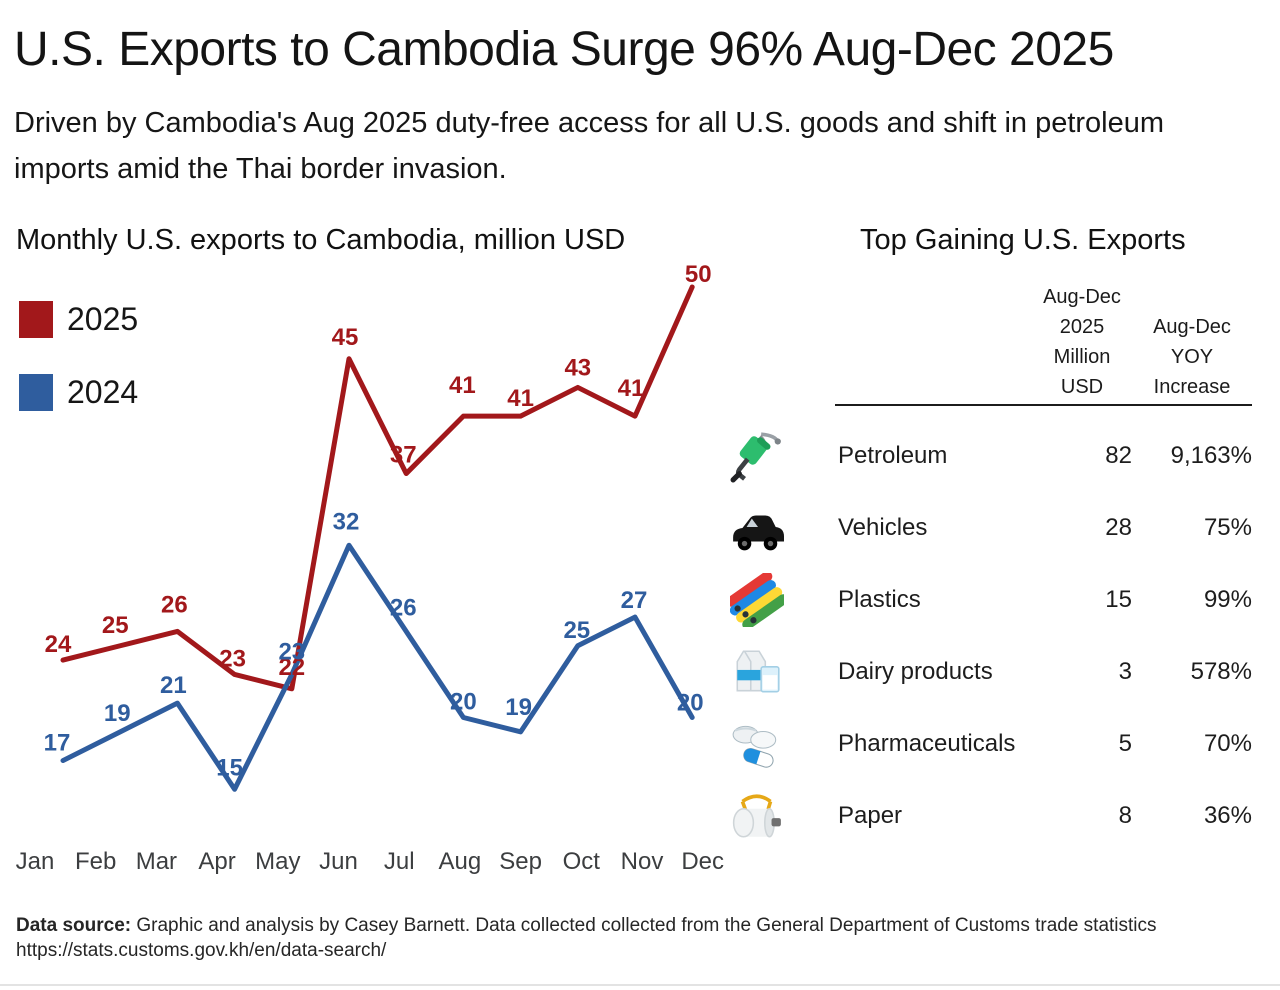  What do you see at coordinates (58, 644) in the screenshot?
I see `data-label-2025: 24` at bounding box center [58, 644].